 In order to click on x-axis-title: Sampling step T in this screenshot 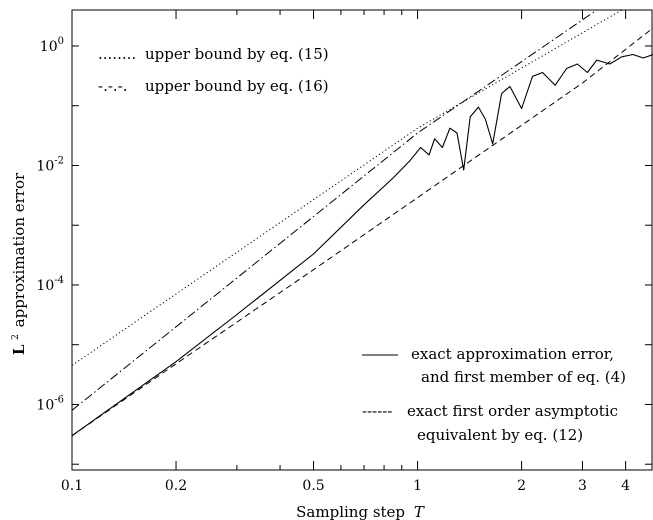, I will do `click(360, 511)`.